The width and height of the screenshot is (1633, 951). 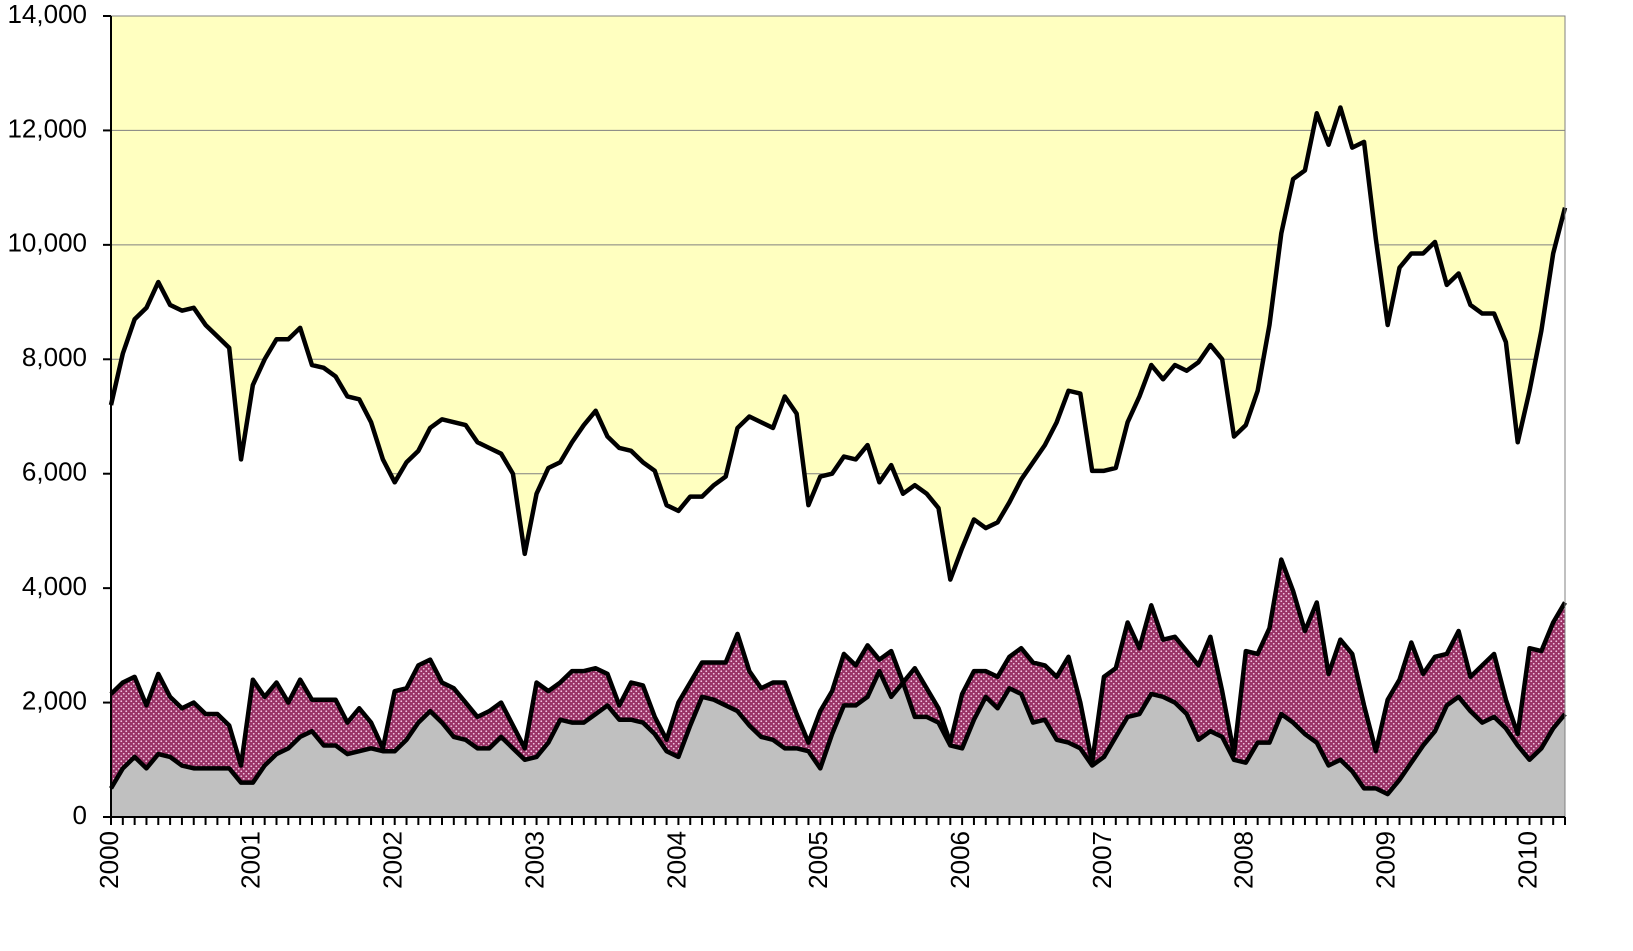 I want to click on x-tick-label: 2001, so click(x=251, y=860).